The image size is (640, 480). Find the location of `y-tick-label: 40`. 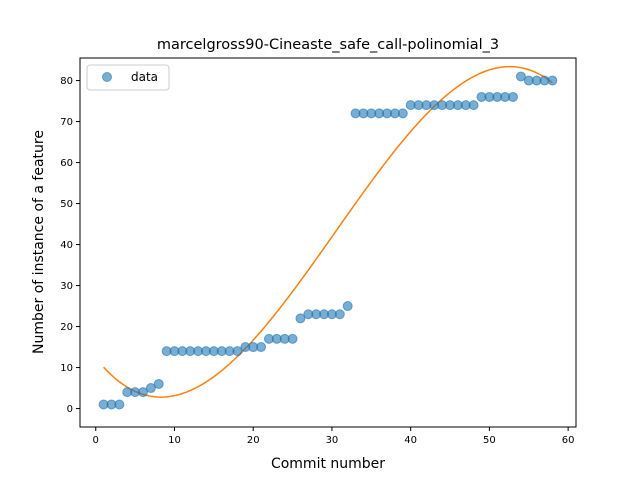

y-tick-label: 40 is located at coordinates (66, 245).